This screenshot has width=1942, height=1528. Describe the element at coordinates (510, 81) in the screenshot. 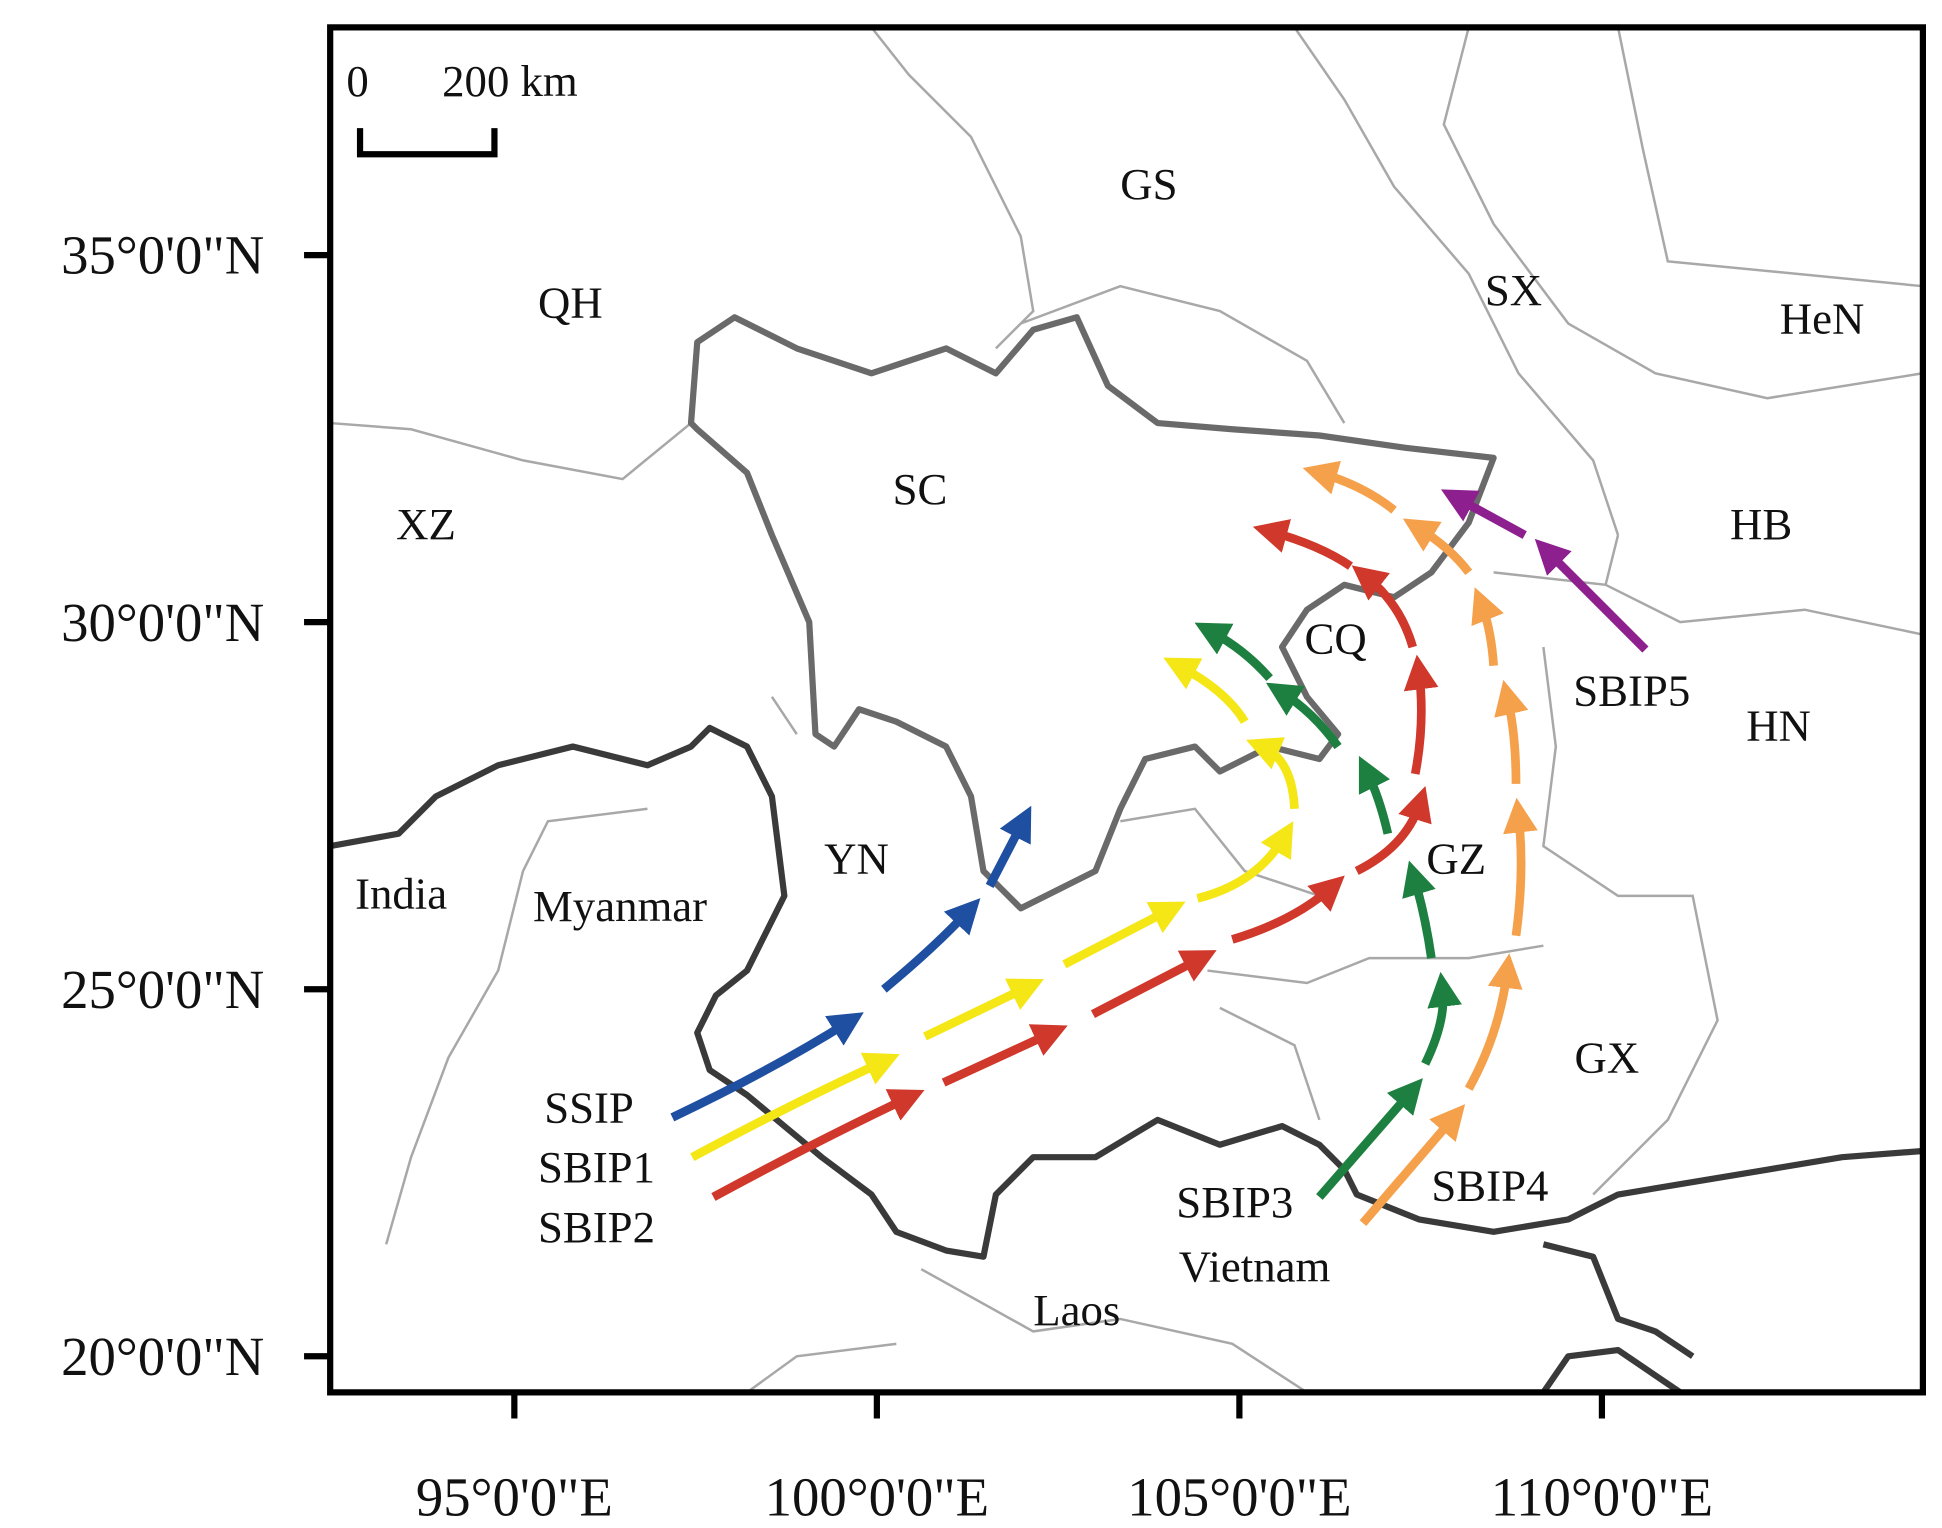

I see `scale-end: 200 km` at that location.